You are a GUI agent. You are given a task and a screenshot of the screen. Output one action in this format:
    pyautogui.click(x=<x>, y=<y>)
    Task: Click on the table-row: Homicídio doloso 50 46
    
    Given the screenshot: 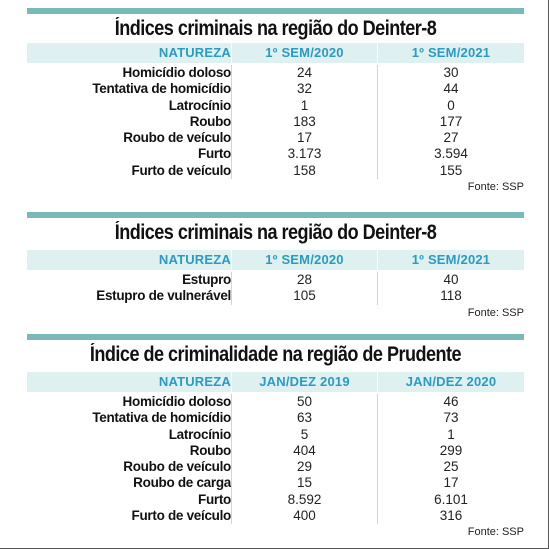 What is the action you would take?
    pyautogui.click(x=275, y=402)
    